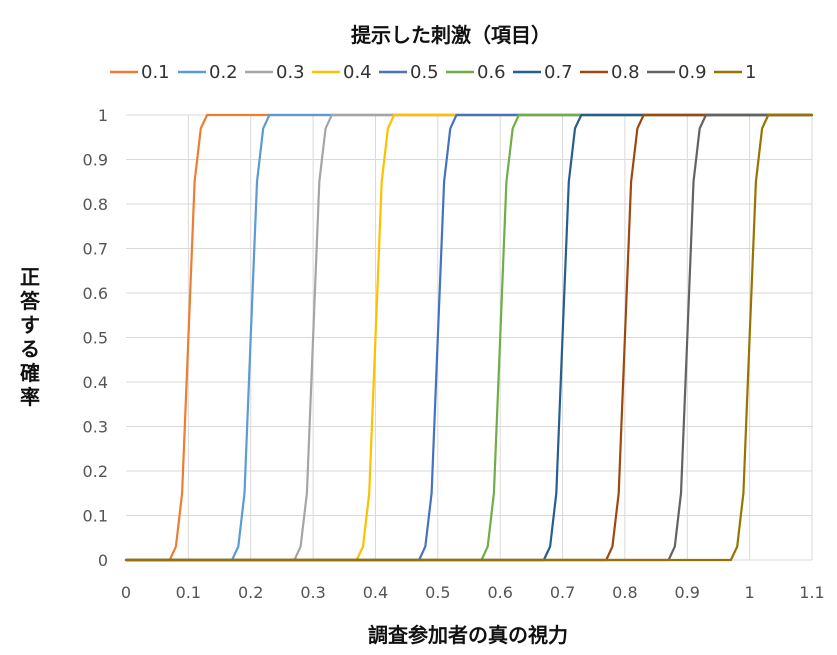 The image size is (837, 655). What do you see at coordinates (250, 592) in the screenshot?
I see `x-tick-label: 0.2` at bounding box center [250, 592].